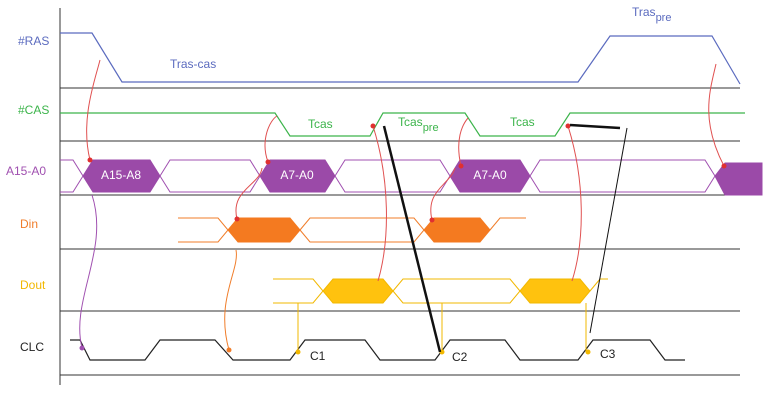 The height and width of the screenshot is (400, 780). I want to click on annotation: Tcaspre, so click(418, 124).